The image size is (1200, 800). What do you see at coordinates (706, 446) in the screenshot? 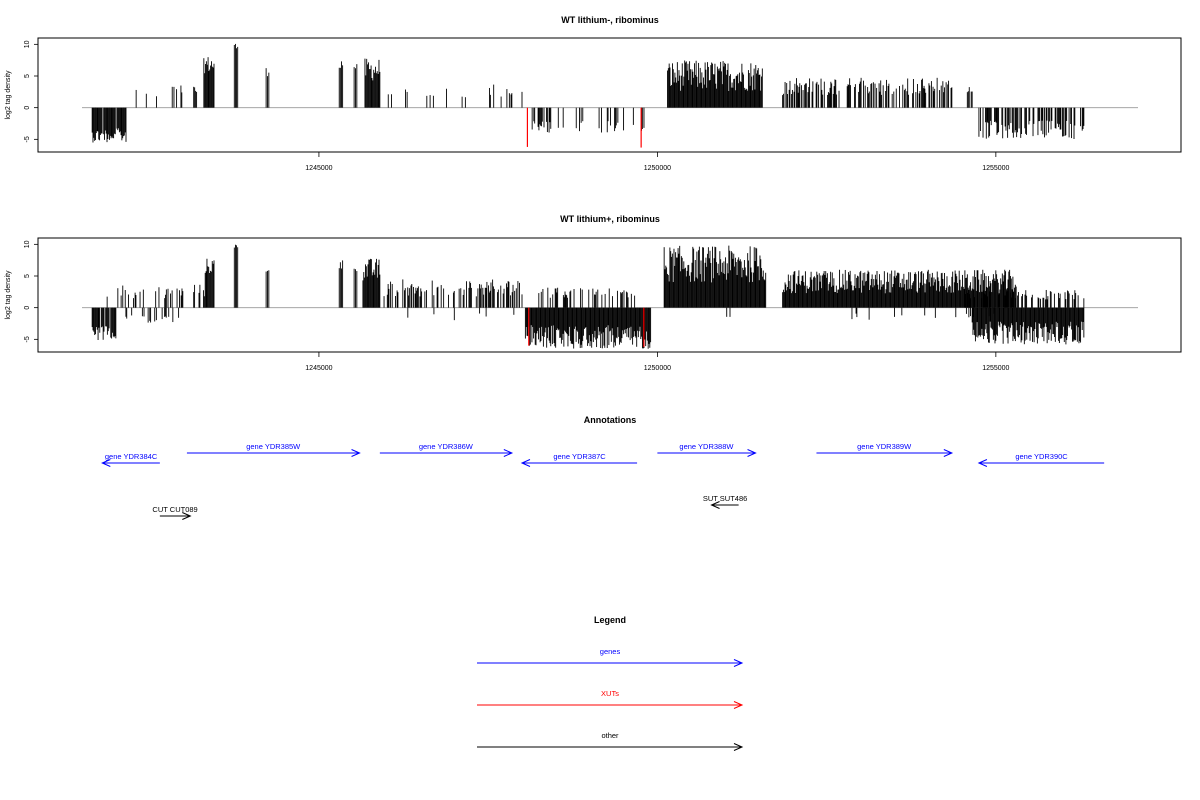
I see `feature-label: gene YDR388W` at bounding box center [706, 446].